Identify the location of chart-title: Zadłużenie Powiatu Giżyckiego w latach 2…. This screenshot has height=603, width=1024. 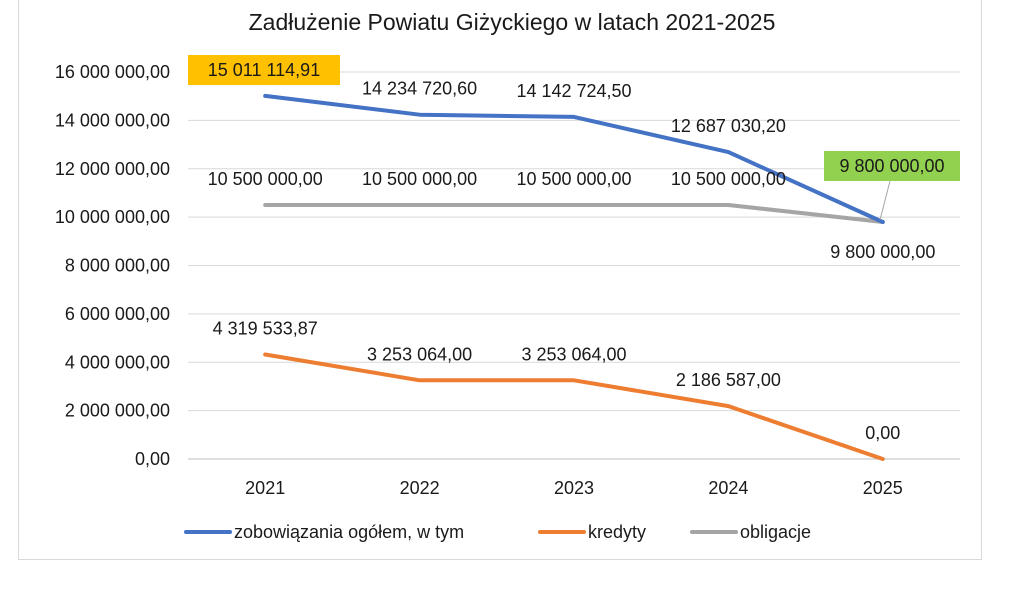
(512, 22).